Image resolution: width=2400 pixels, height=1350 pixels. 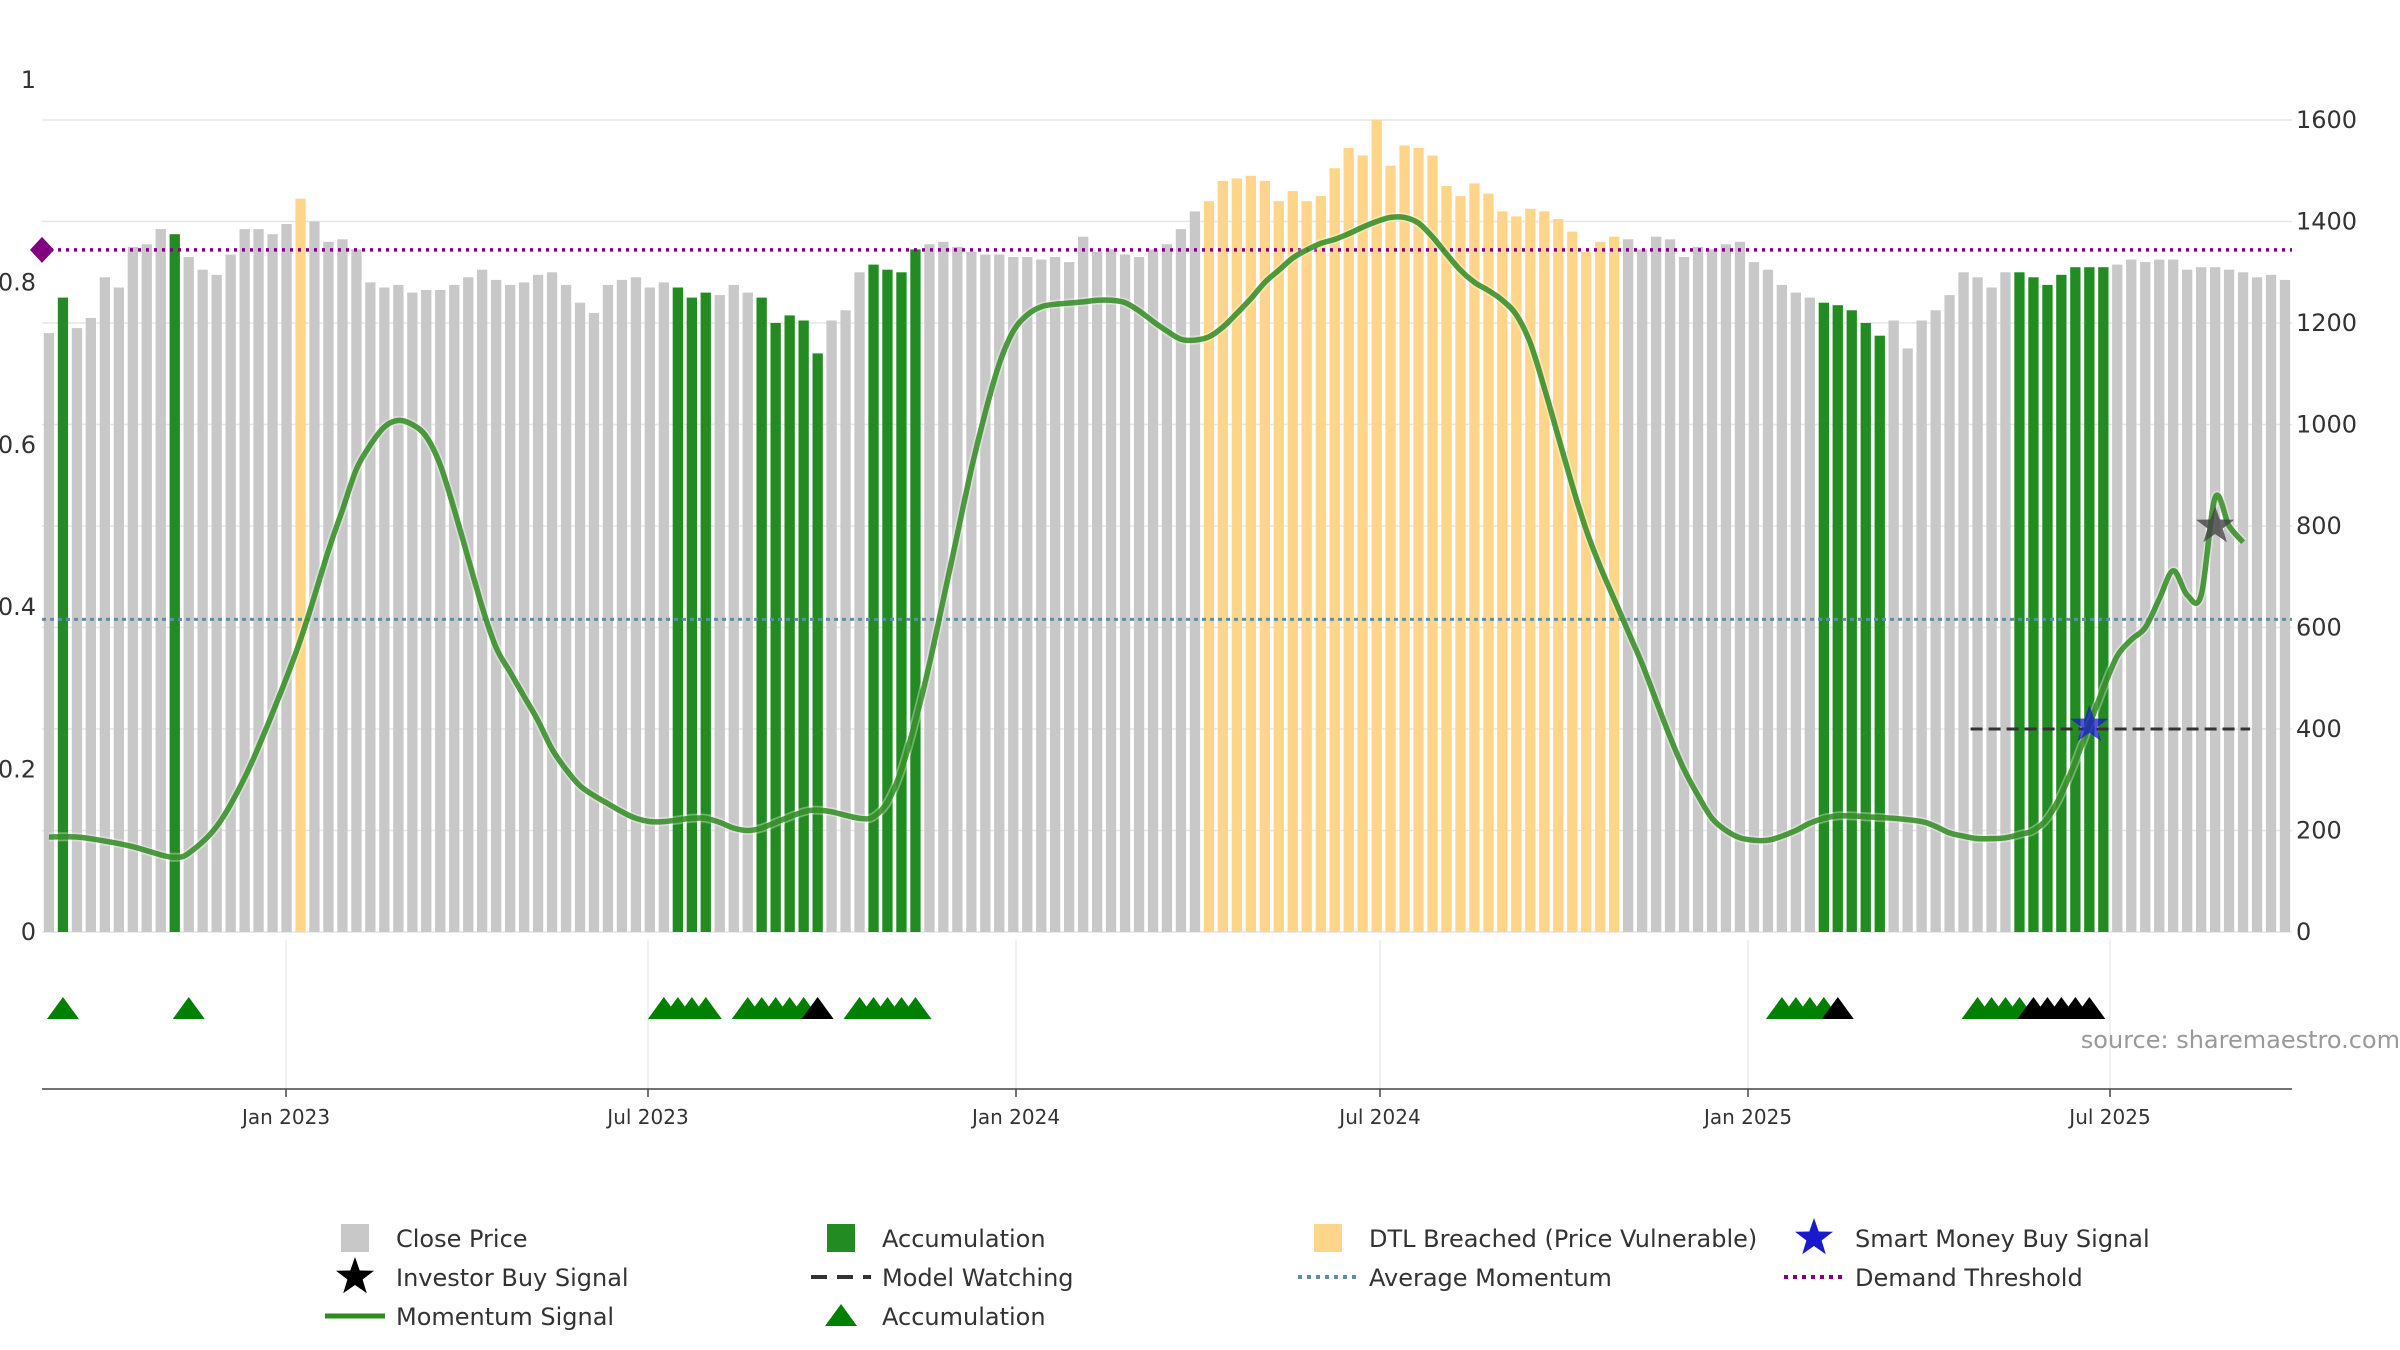 I want to click on y-right-tick-label: 0, so click(x=2303, y=932).